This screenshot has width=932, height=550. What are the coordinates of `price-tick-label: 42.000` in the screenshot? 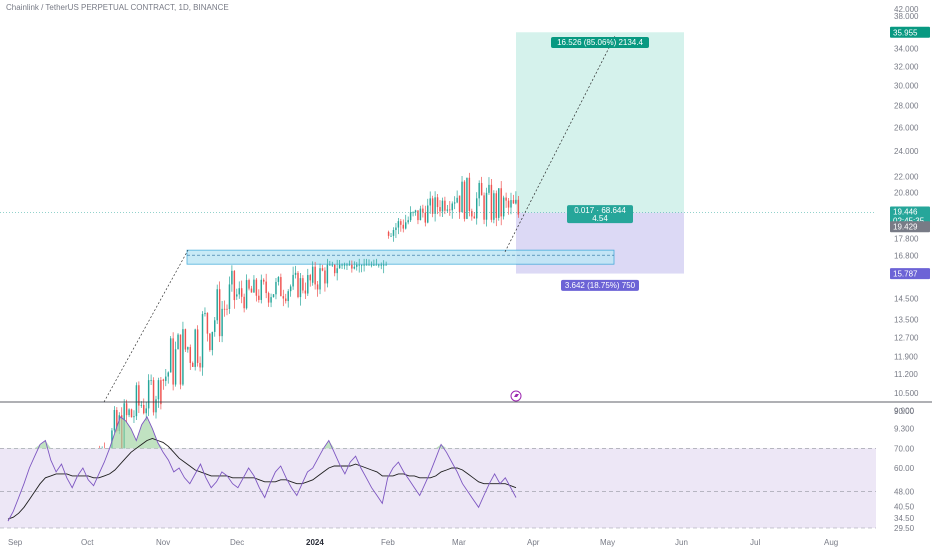 It's located at (906, 9).